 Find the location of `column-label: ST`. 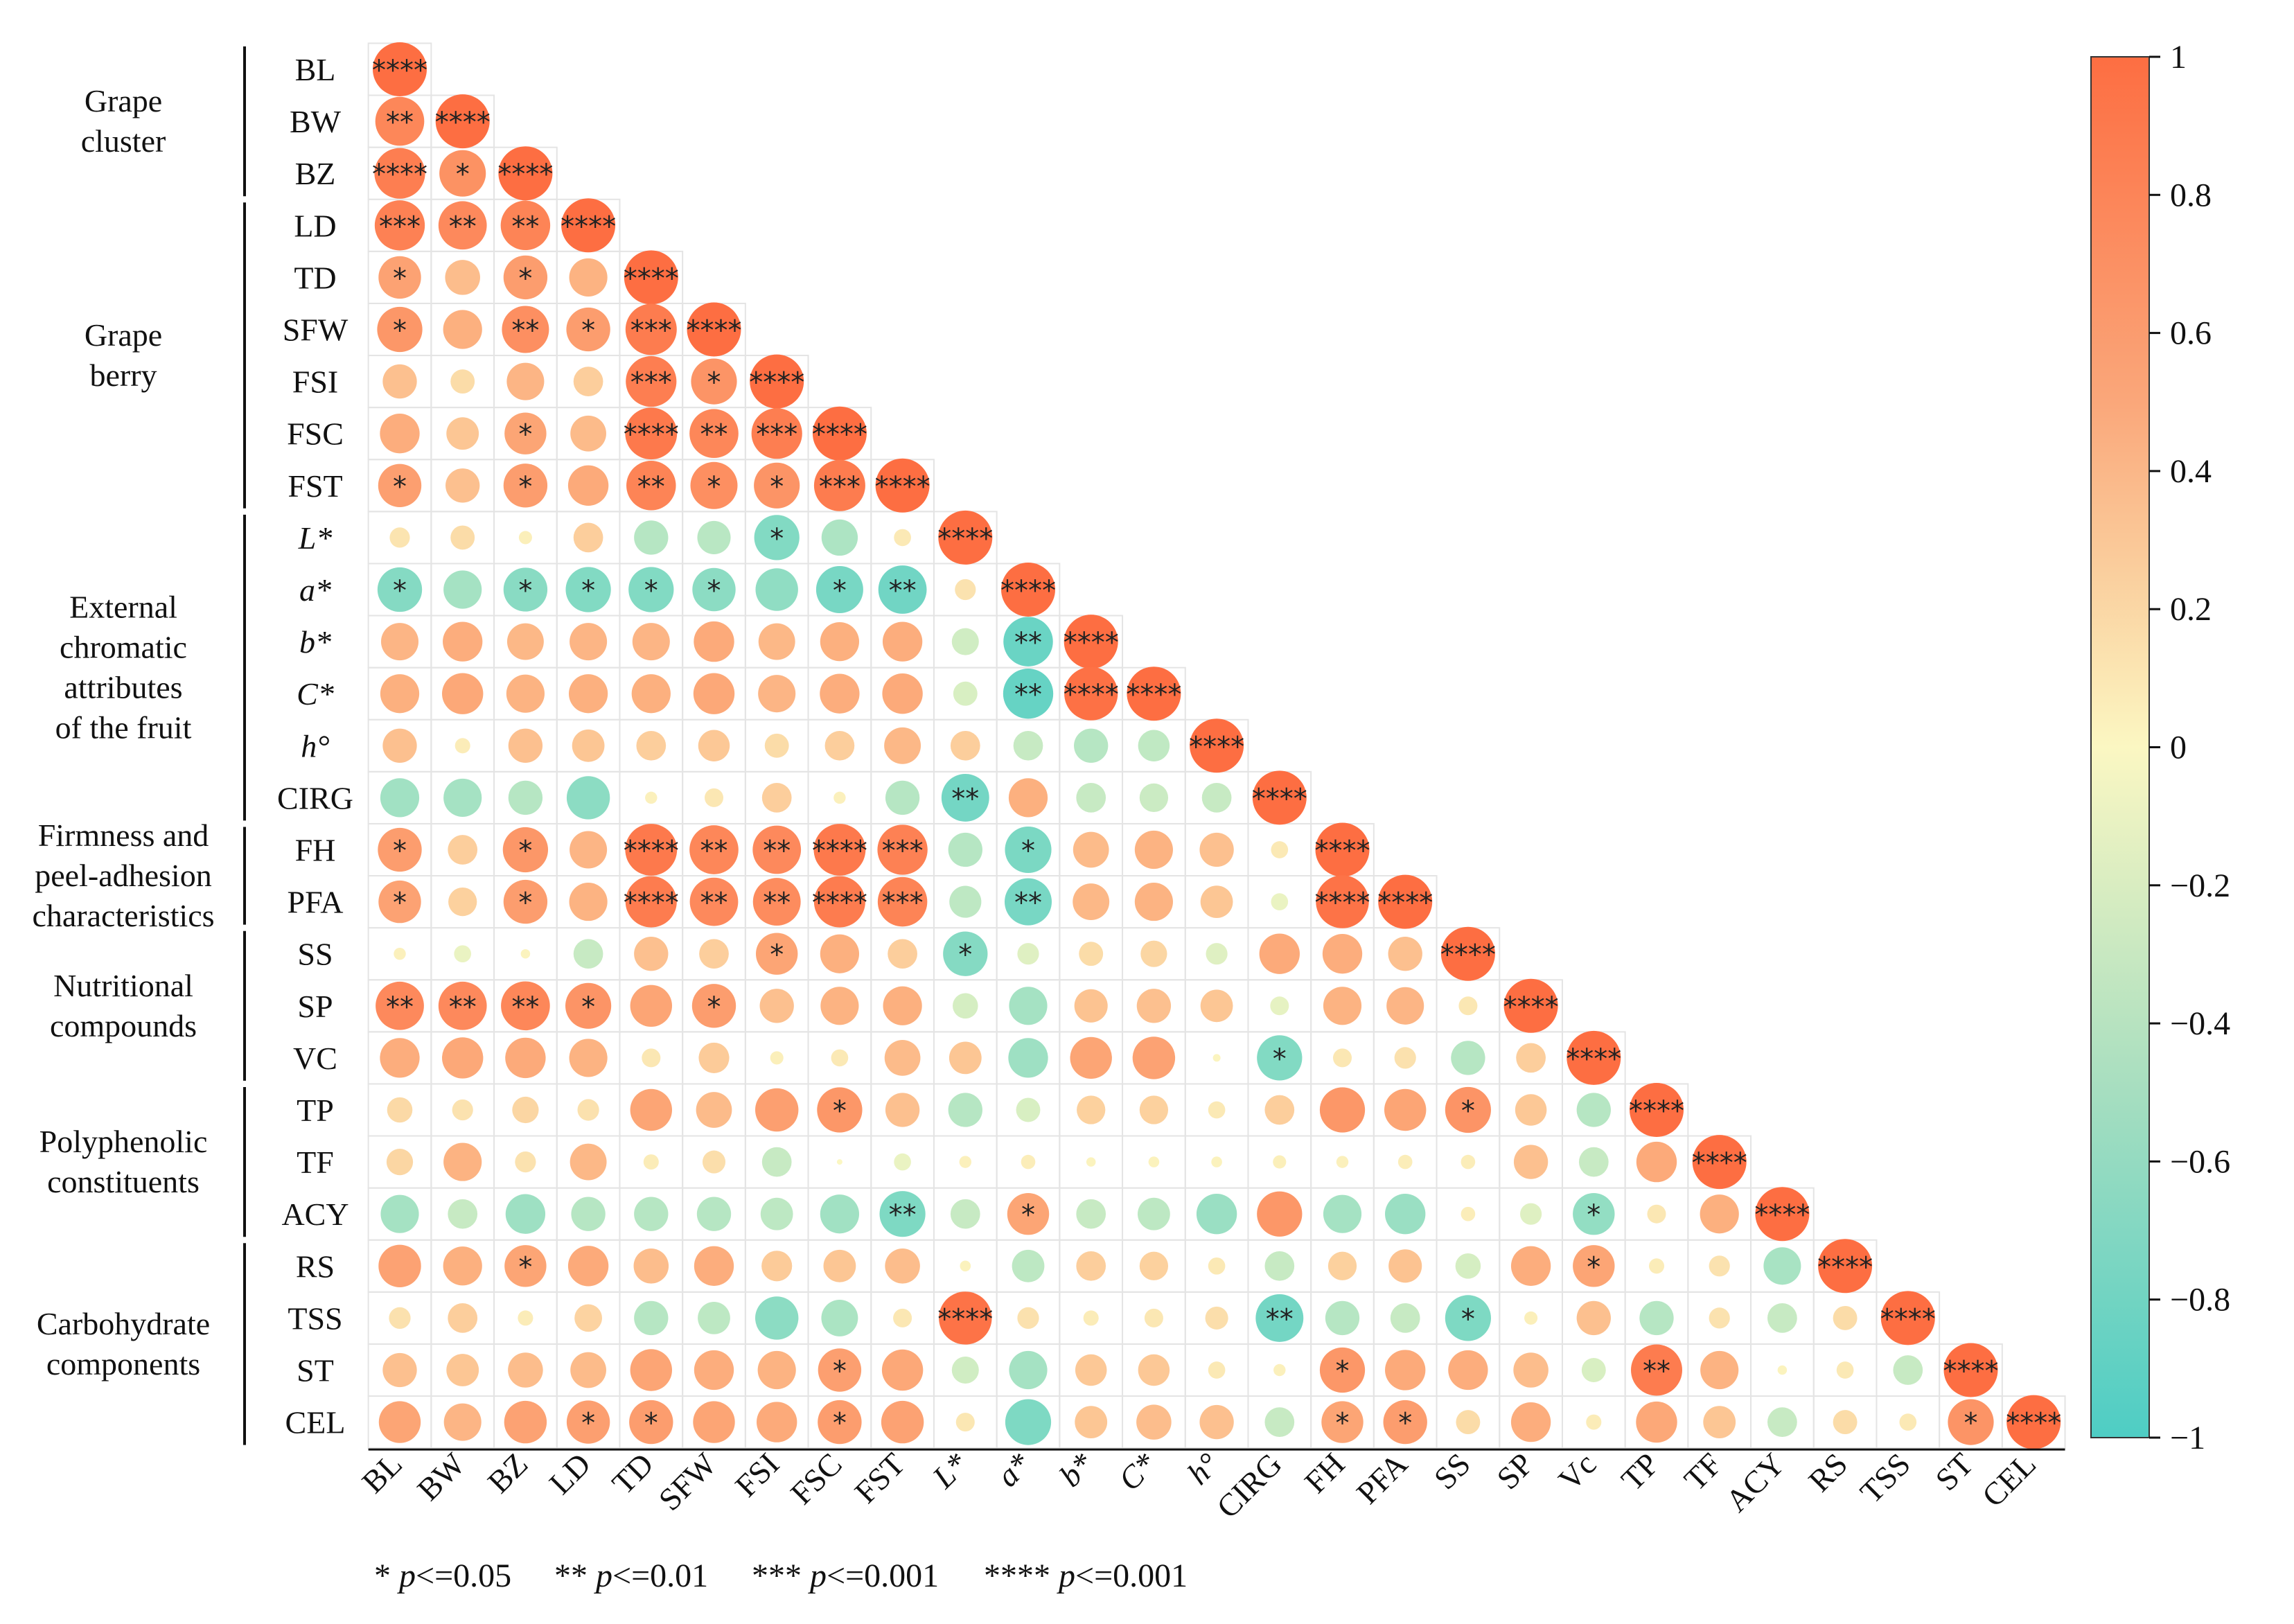

column-label: ST is located at coordinates (1954, 1471).